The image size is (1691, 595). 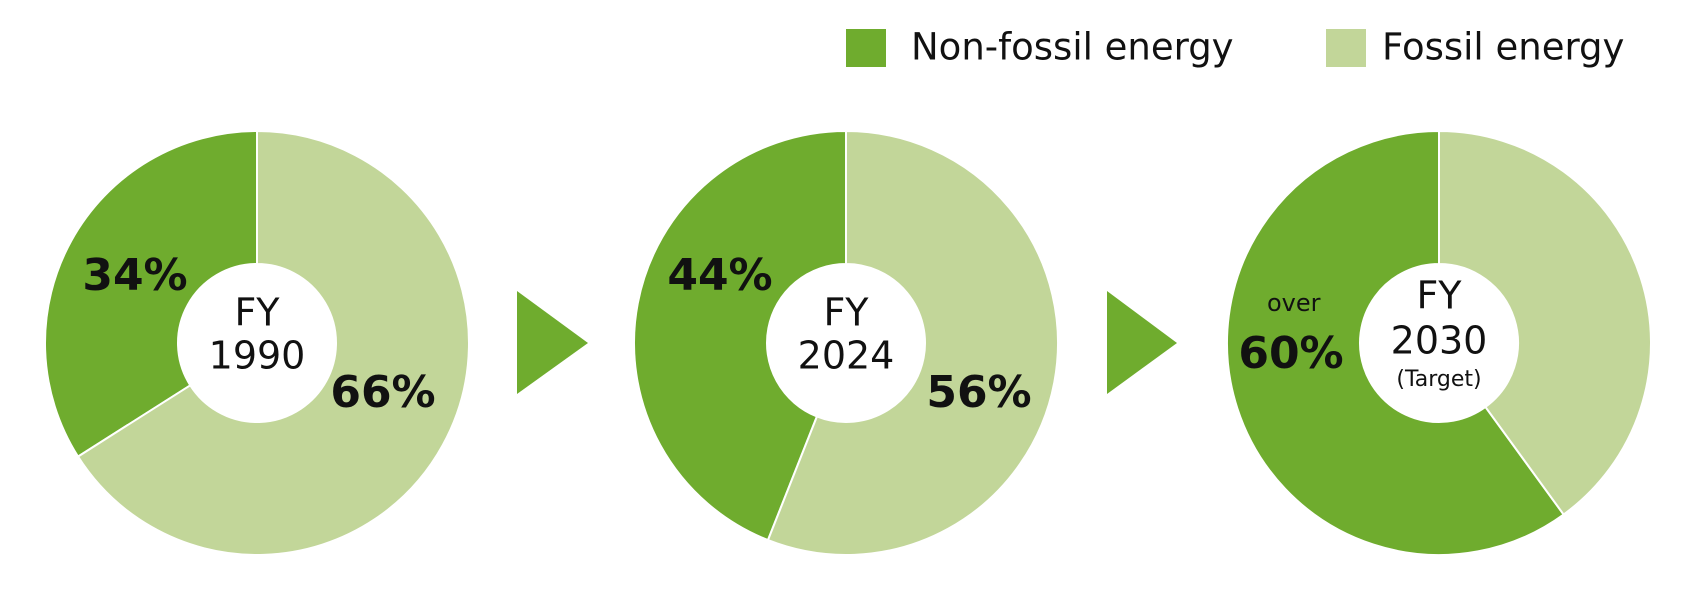 I want to click on legend-label: Fossil energy, so click(x=1503, y=47).